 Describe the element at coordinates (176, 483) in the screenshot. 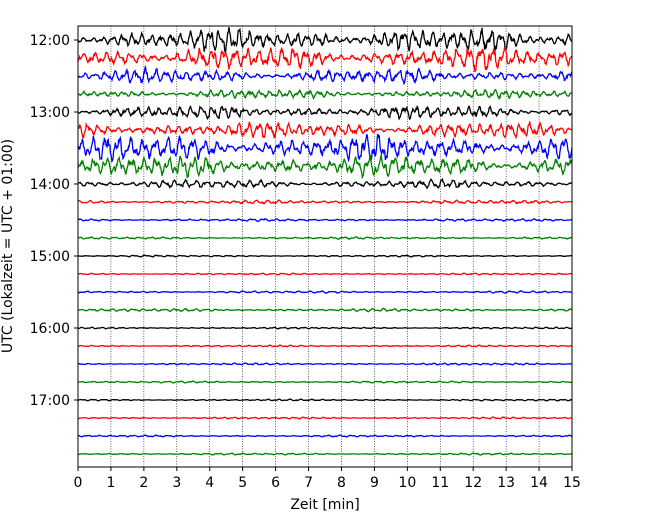

I see `x-tick-label: 3` at that location.